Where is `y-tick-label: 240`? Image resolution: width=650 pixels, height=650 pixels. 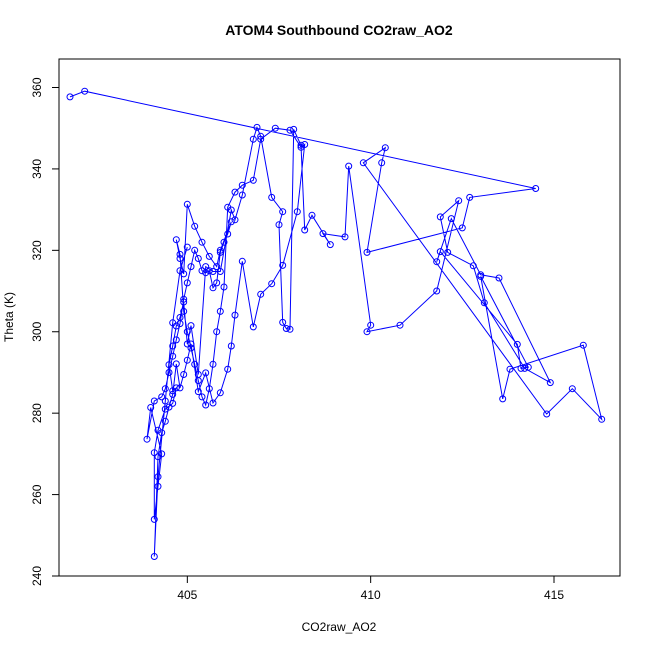 y-tick-label: 240 is located at coordinates (37, 576).